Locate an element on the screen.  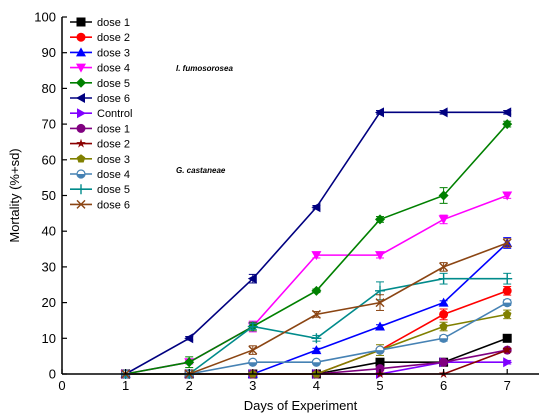
y-axis-title: Mortality (%+sd) is located at coordinates (14, 195).